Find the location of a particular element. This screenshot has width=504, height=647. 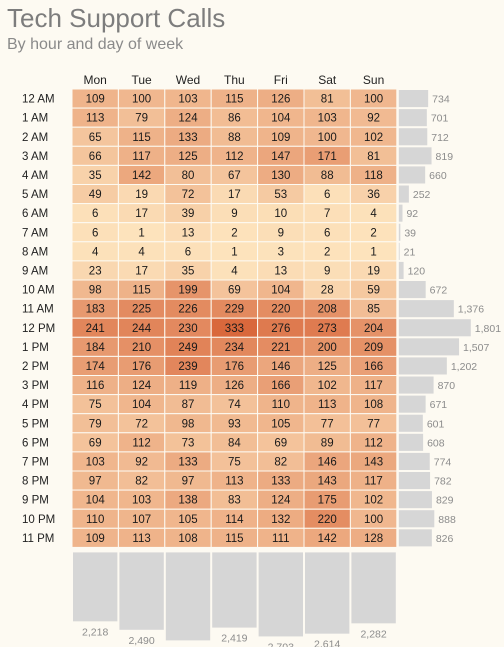

cell-value: 86 is located at coordinates (234, 119).